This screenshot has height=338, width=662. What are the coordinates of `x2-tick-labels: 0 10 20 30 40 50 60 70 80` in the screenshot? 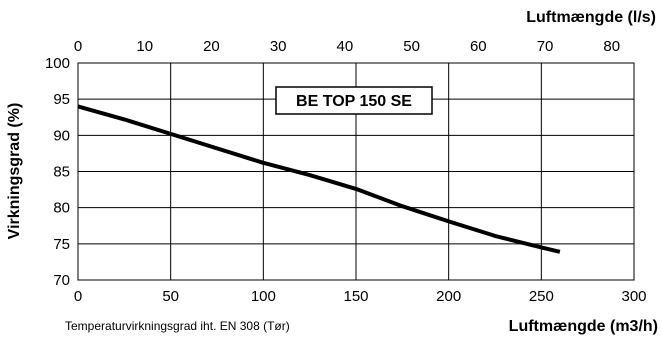 It's located at (347, 46).